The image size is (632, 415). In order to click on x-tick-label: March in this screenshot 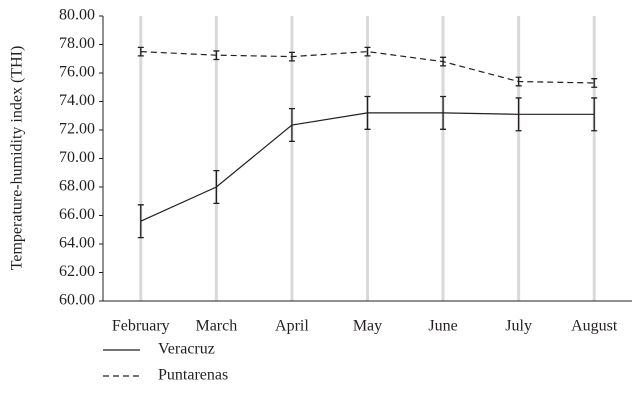, I will do `click(216, 326)`.